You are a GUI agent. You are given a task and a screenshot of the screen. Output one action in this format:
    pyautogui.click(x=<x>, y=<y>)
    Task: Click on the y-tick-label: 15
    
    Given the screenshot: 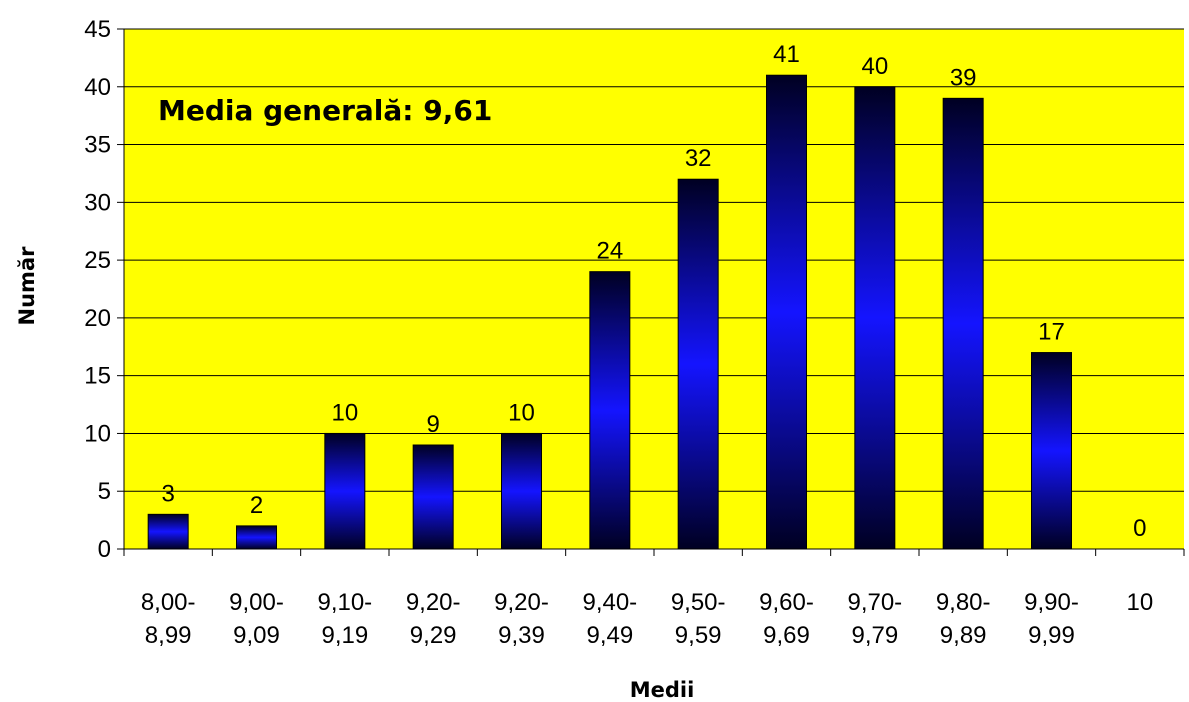 What is the action you would take?
    pyautogui.click(x=97, y=376)
    